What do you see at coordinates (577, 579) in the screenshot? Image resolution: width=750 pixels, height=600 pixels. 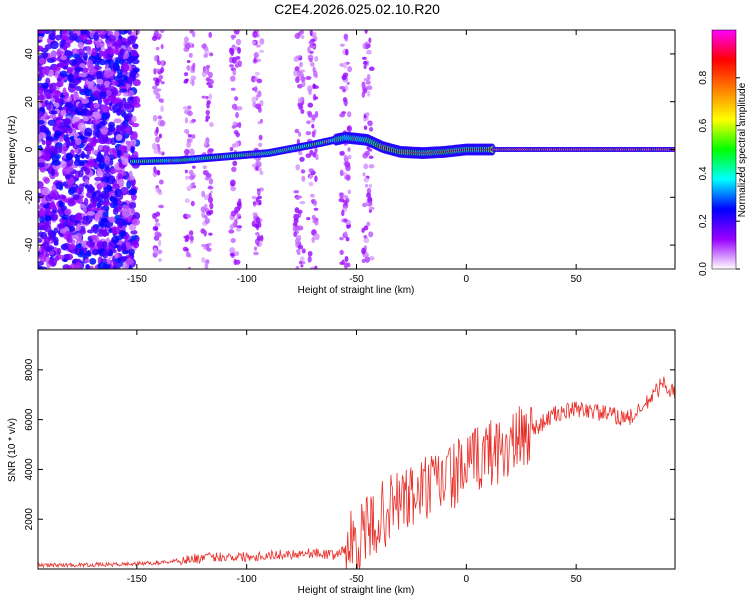 I see `x-tick-label: 50` at bounding box center [577, 579].